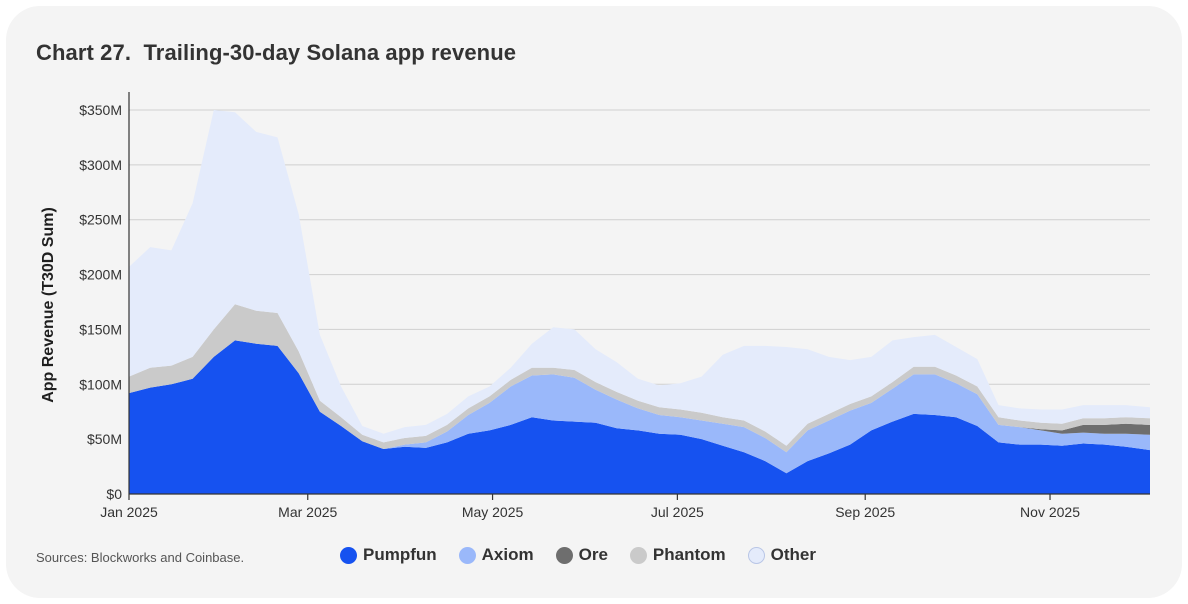 This screenshot has height=604, width=1188. What do you see at coordinates (100, 110) in the screenshot?
I see `y-tick-label: $350M` at bounding box center [100, 110].